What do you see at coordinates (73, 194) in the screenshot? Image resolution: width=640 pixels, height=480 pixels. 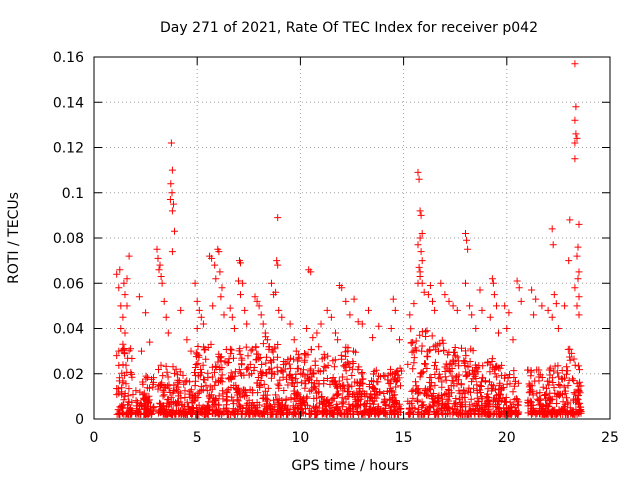 I see `y-tick-label: 0.1` at bounding box center [73, 194].